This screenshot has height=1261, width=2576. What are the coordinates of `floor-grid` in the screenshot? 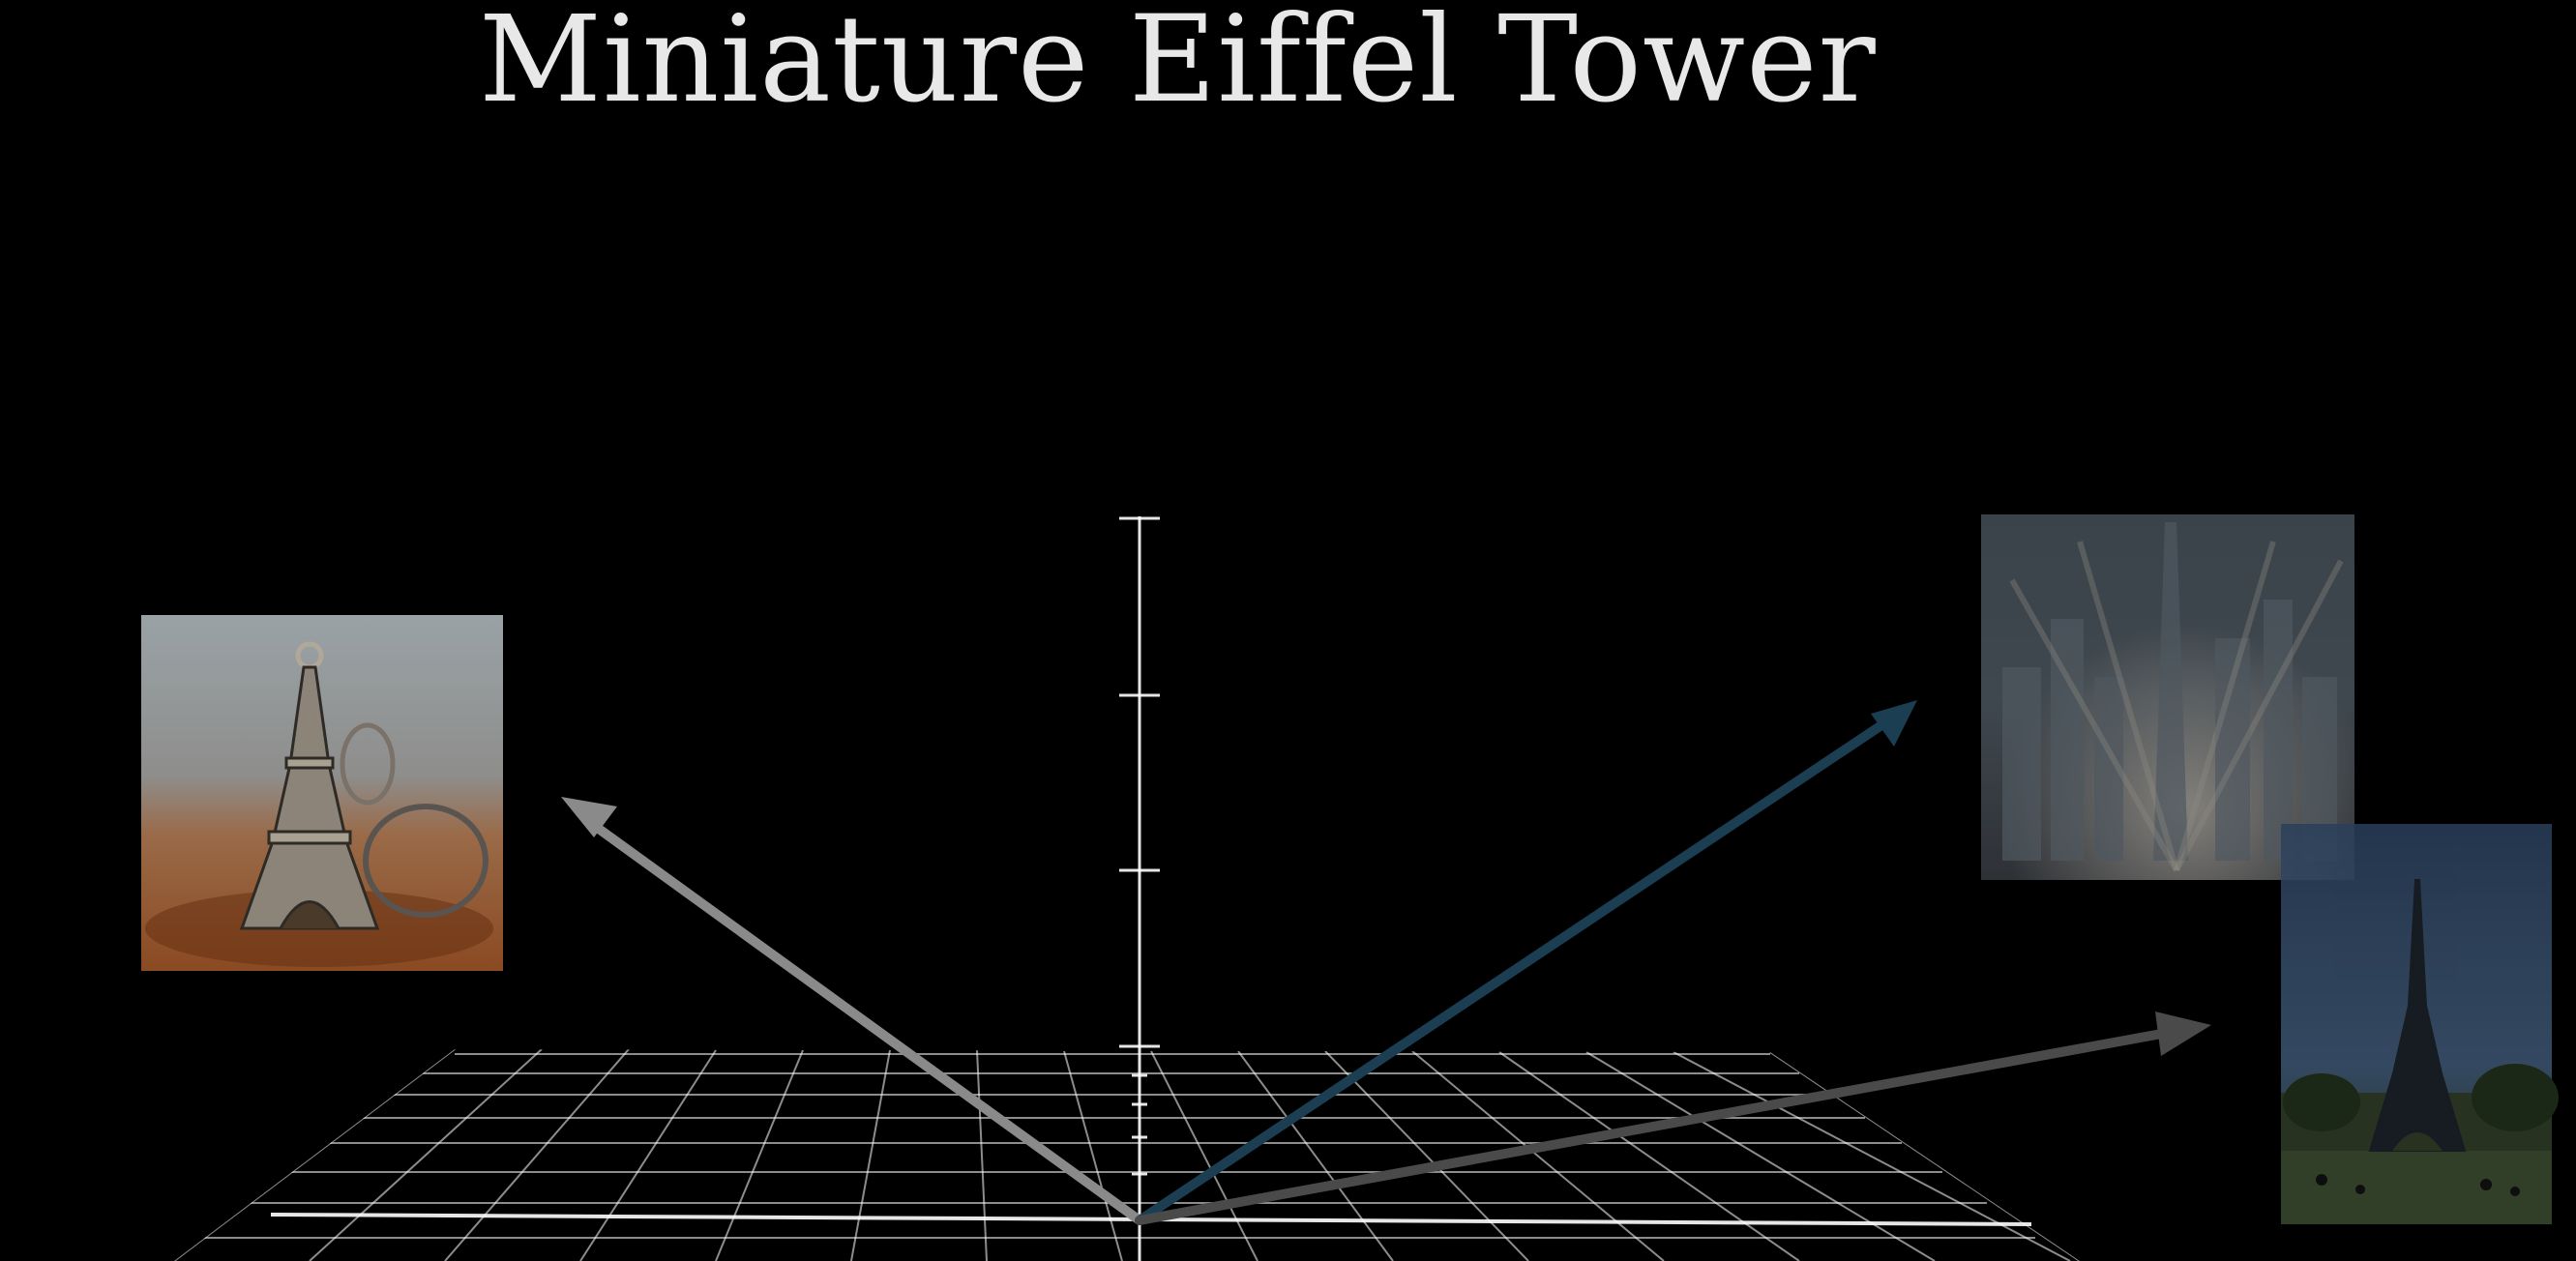 It's located at (1127, 1155).